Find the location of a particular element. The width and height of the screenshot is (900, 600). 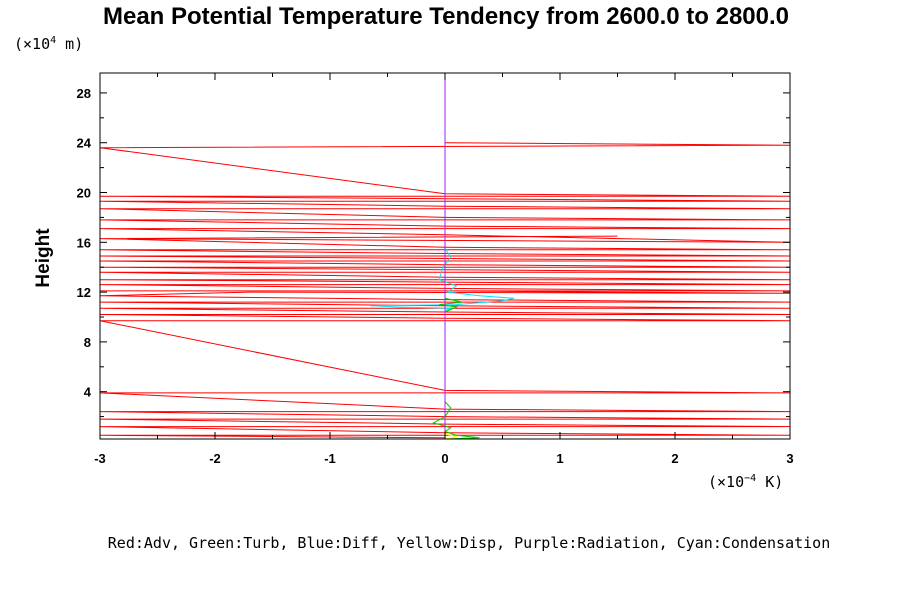

x-unit-suffix: K) is located at coordinates (769, 482).